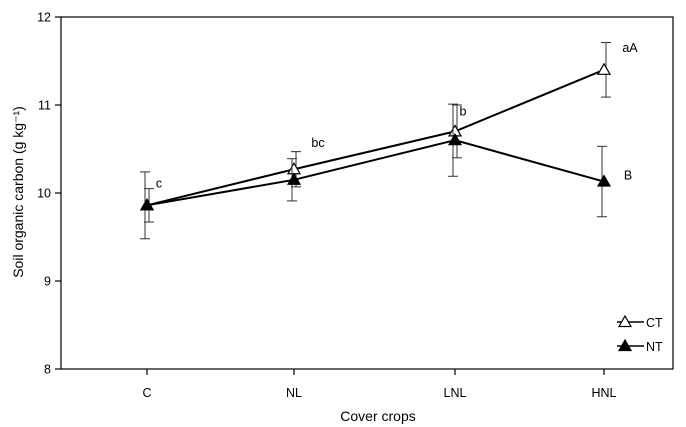 Image resolution: width=686 pixels, height=427 pixels. I want to click on legend: CT NT, so click(640, 334).